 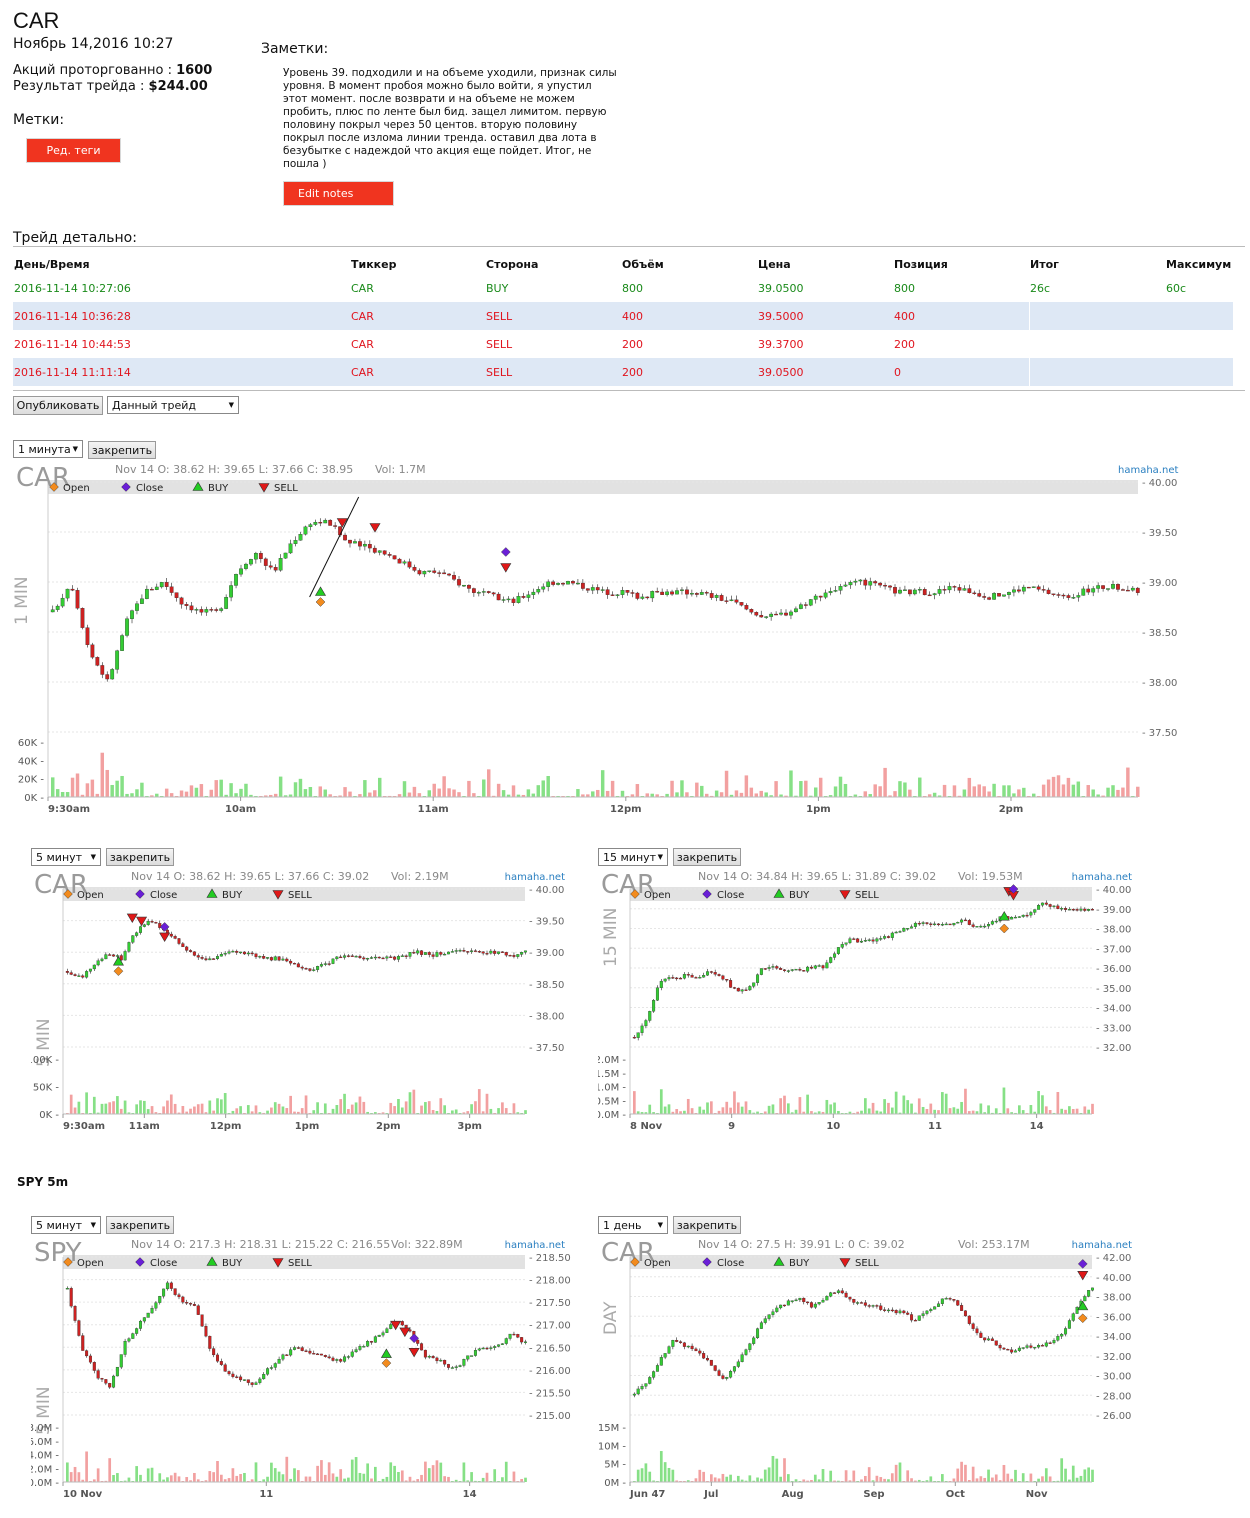 What do you see at coordinates (612, 1060) in the screenshot?
I see `volume-tick-label: 2.0M -` at bounding box center [612, 1060].